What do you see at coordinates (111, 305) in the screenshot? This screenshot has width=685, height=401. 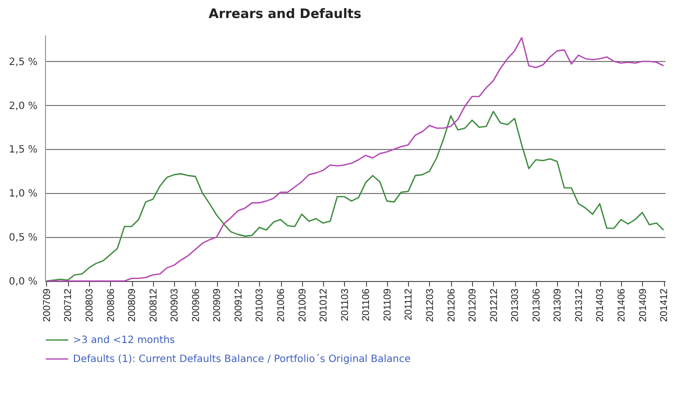 I see `x-tick-label: 200806` at bounding box center [111, 305].